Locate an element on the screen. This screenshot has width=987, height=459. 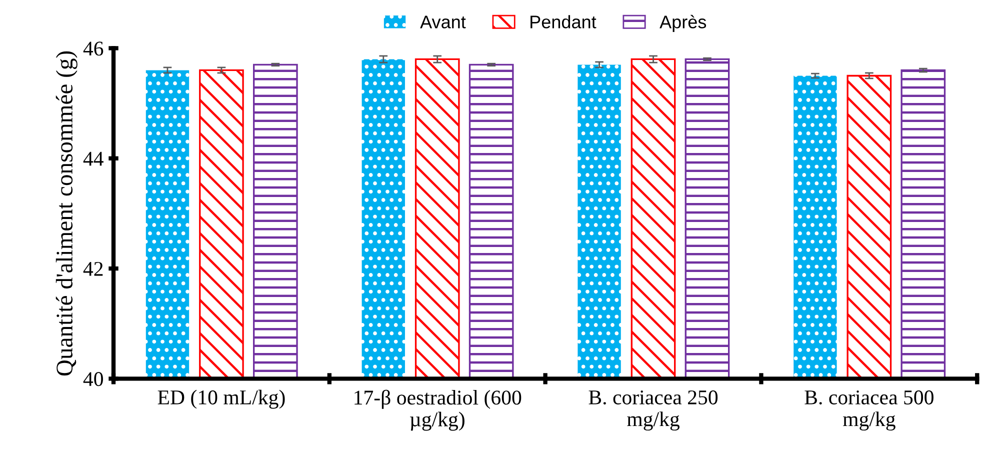
x-tick-label: ED (10 mL/kg) is located at coordinates (221, 399).